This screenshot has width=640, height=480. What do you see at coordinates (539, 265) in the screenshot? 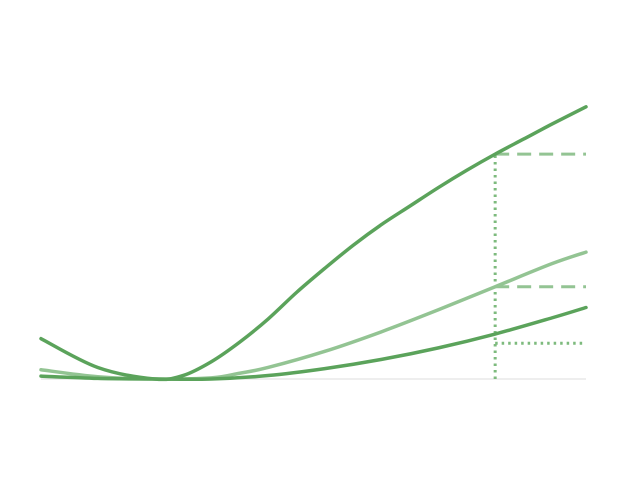
I see `reference-lines` at bounding box center [539, 265].